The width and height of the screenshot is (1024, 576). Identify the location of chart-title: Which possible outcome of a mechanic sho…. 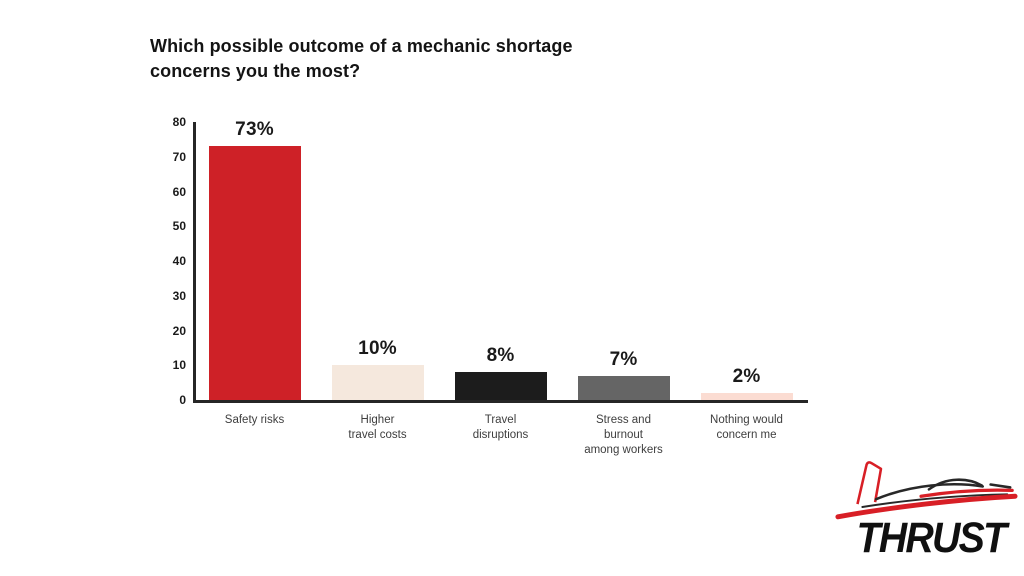
(361, 58).